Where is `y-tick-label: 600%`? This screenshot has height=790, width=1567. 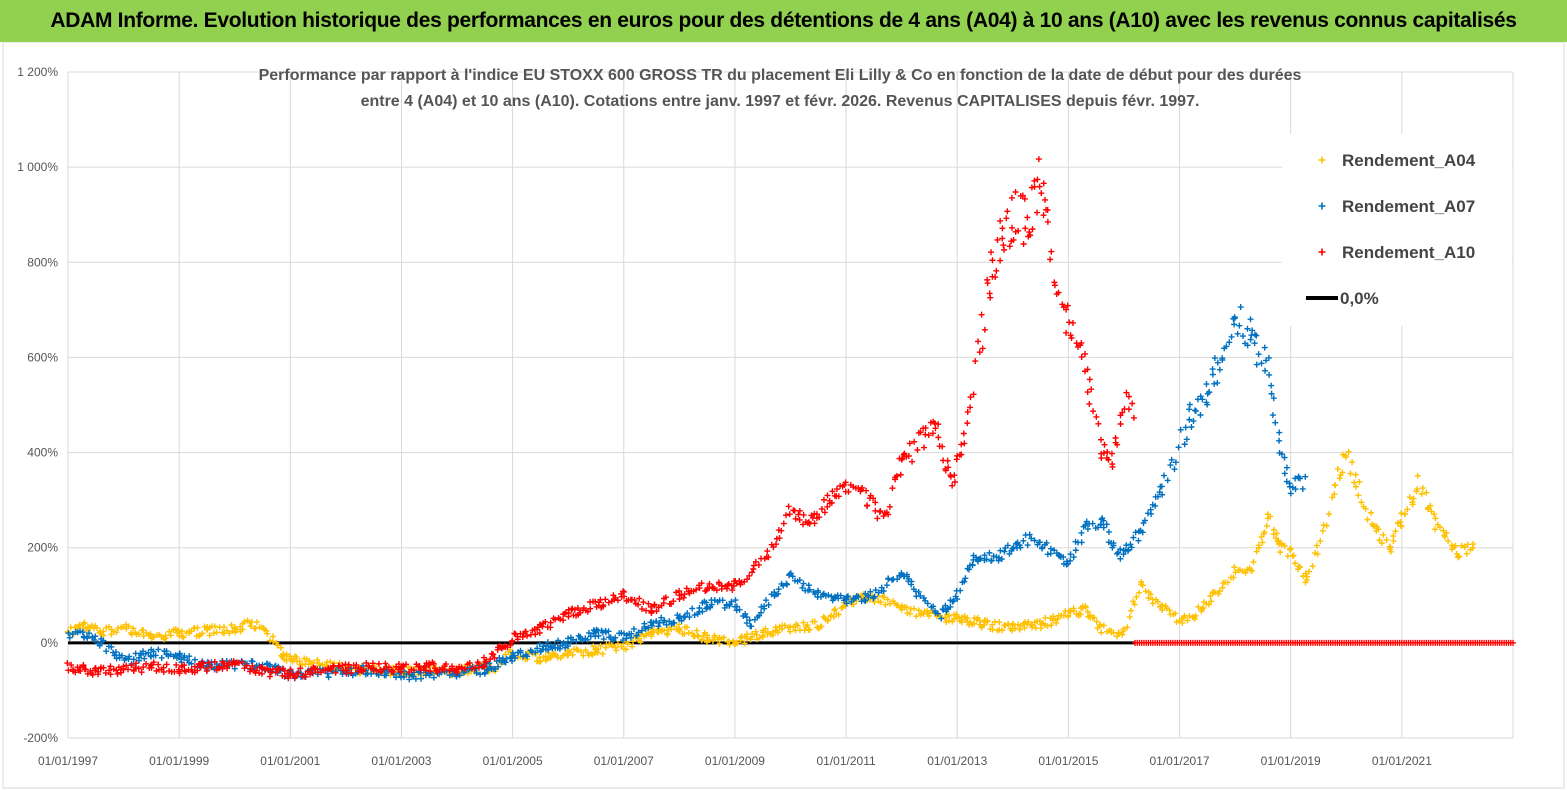 y-tick-label: 600% is located at coordinates (42, 357).